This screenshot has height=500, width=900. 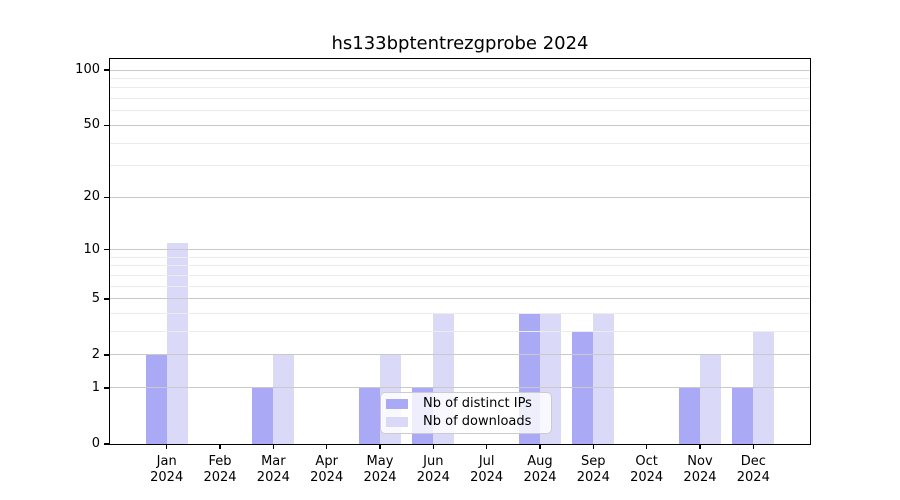 I want to click on x-tick-label: Dec 2024, so click(x=753, y=469).